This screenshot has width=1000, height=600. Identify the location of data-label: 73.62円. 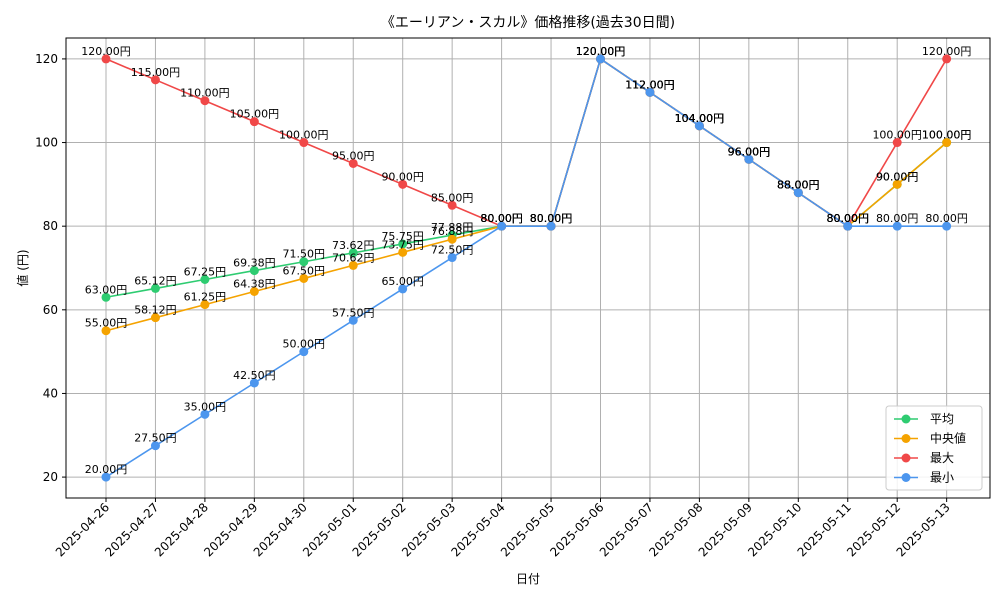
(353, 245).